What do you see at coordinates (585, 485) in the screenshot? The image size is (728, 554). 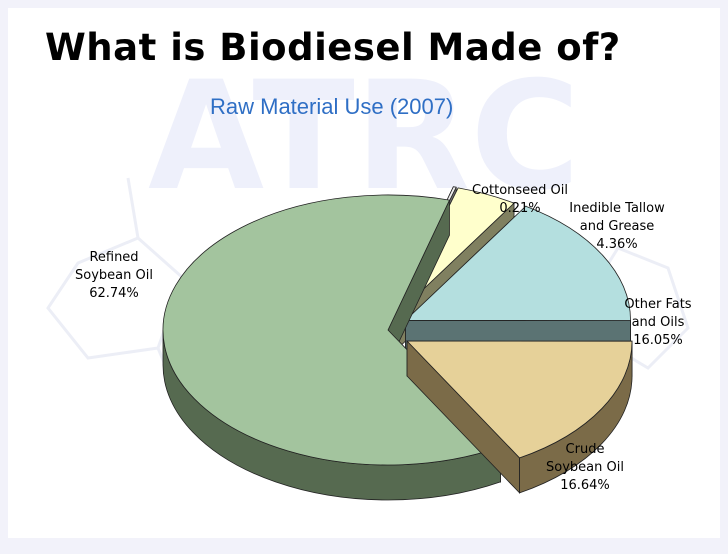 I see `pie-label-value: 16.64%` at bounding box center [585, 485].